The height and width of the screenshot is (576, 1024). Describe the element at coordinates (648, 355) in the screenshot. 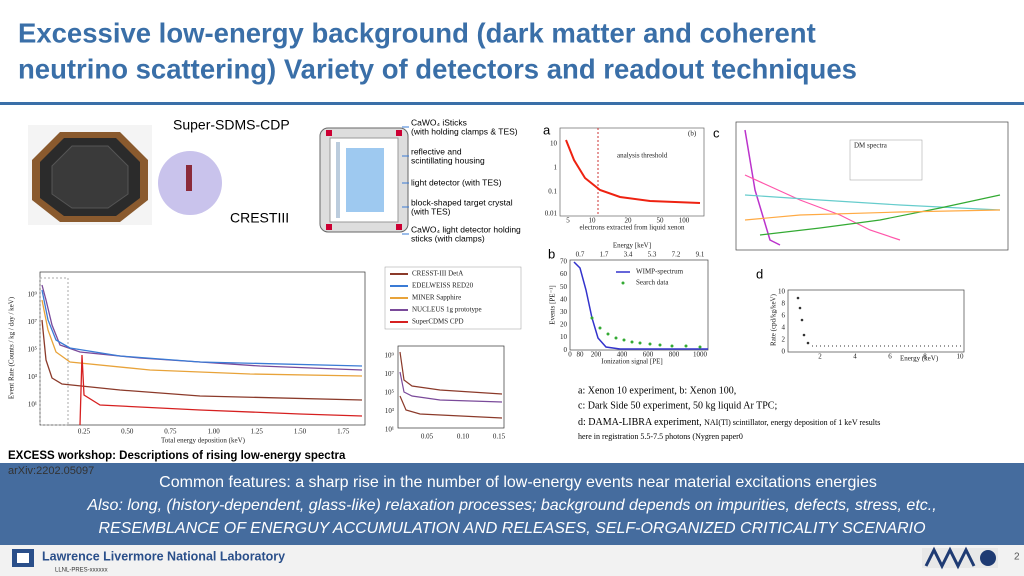

I see `tick-label: 600` at that location.